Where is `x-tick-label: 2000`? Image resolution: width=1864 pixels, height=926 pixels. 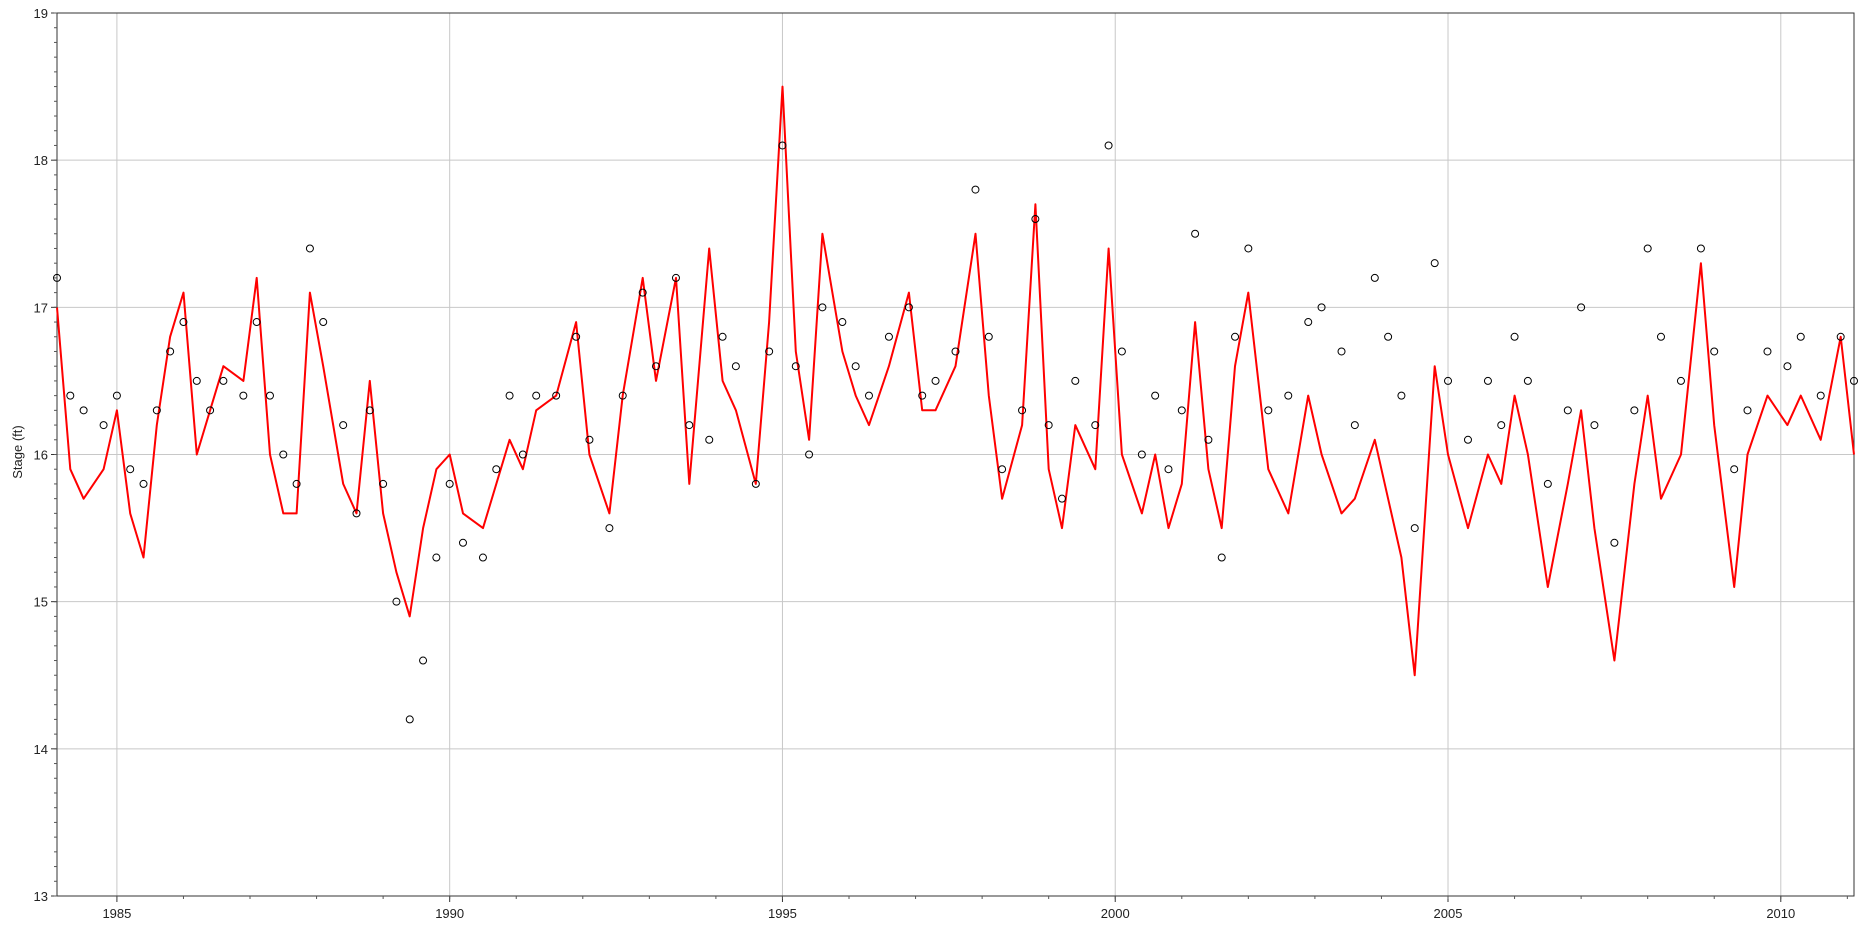
x-tick-label: 2000 is located at coordinates (1115, 913).